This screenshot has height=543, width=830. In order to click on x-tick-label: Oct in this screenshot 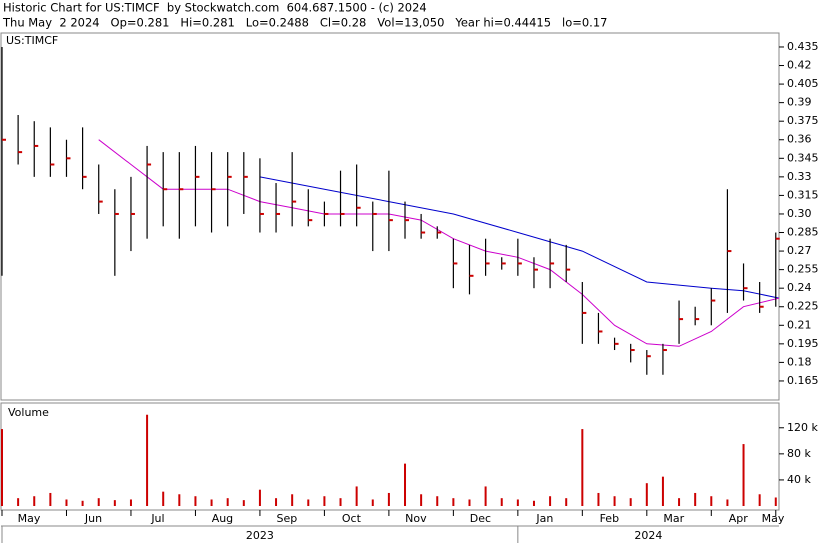, I will do `click(352, 518)`.